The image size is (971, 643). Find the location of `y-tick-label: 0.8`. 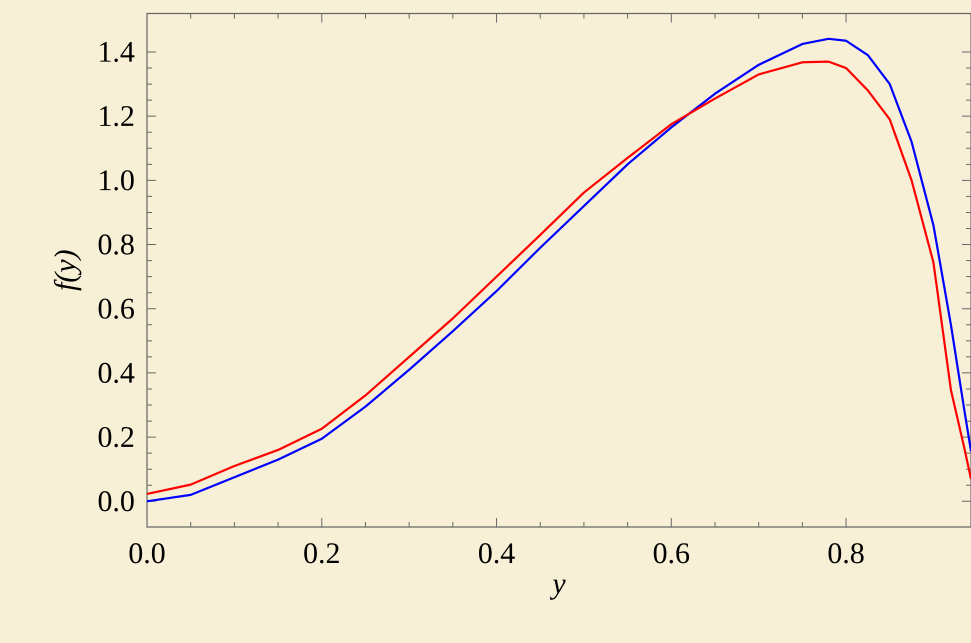

y-tick-label: 0.8 is located at coordinates (116, 244).